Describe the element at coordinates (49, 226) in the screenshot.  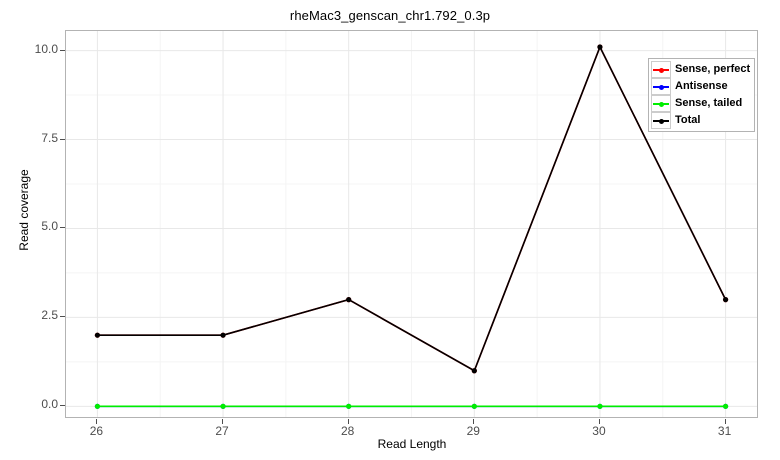
I see `y-axis-tick-label: 5.0` at that location.